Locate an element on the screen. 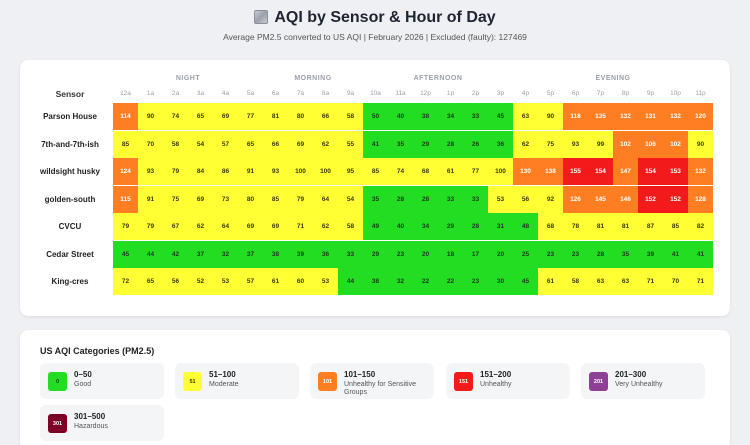  heatmap-cell: 131 is located at coordinates (650, 116).